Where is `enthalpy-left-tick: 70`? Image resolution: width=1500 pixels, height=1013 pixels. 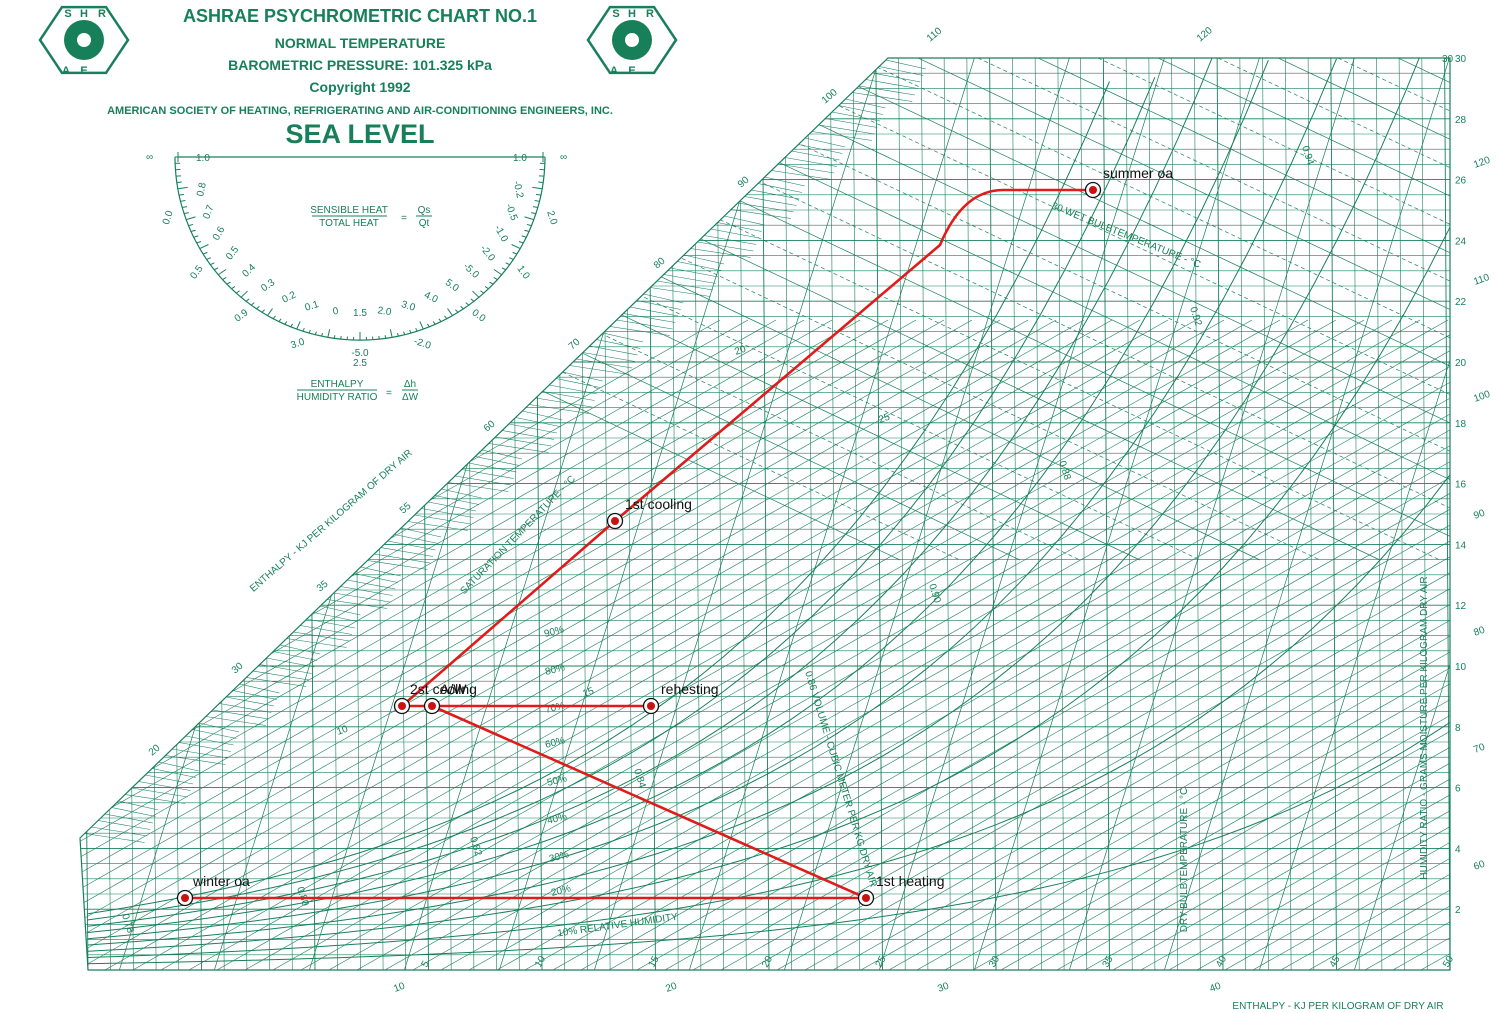
enthalpy-left-tick: 70 is located at coordinates (575, 344).